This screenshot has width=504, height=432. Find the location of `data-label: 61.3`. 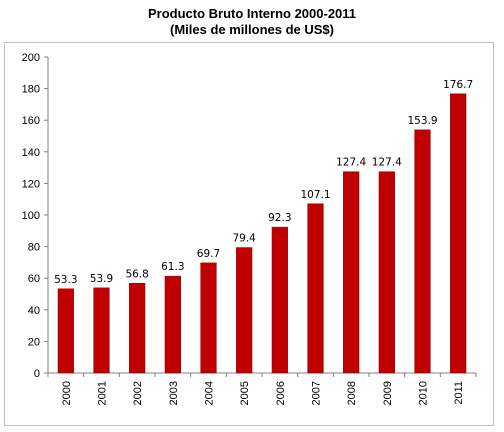

data-label: 61.3 is located at coordinates (172, 267).